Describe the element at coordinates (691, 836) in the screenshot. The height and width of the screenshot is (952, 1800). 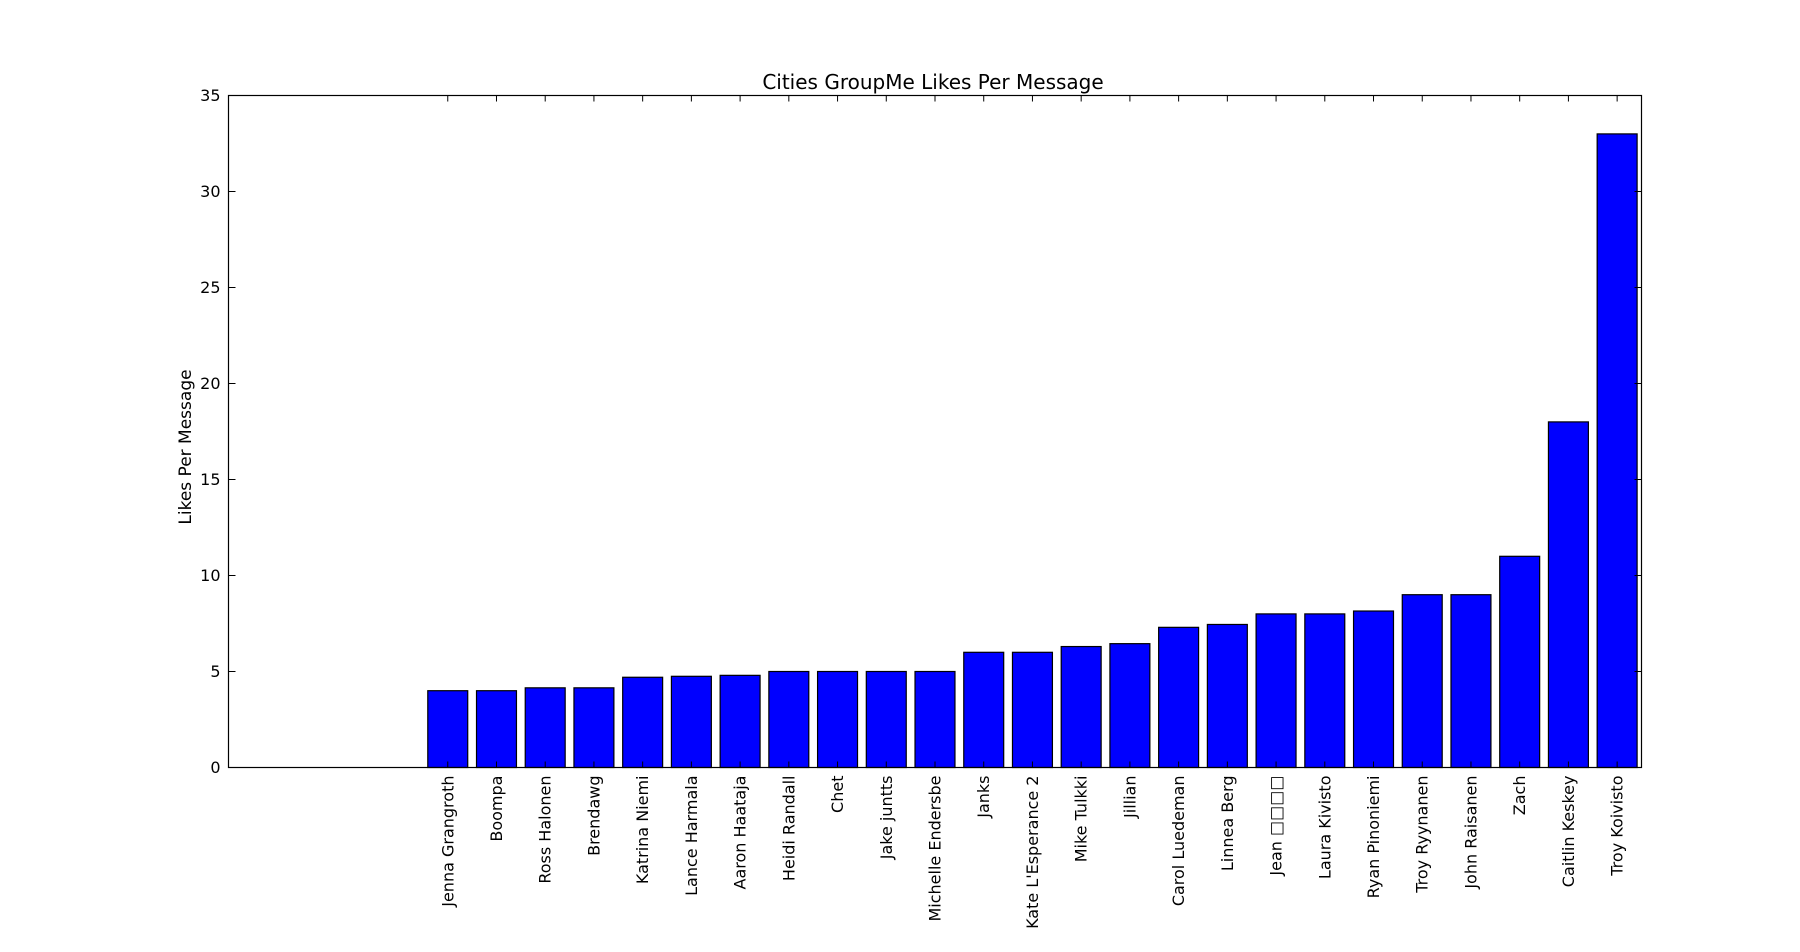
I see `x-tick-label: Lance Harmala` at that location.